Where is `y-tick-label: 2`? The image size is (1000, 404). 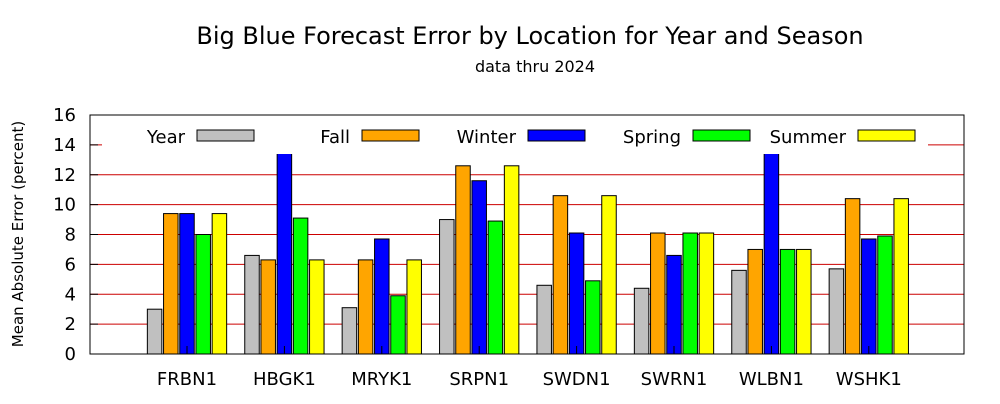 y-tick-label: 2 is located at coordinates (70, 324).